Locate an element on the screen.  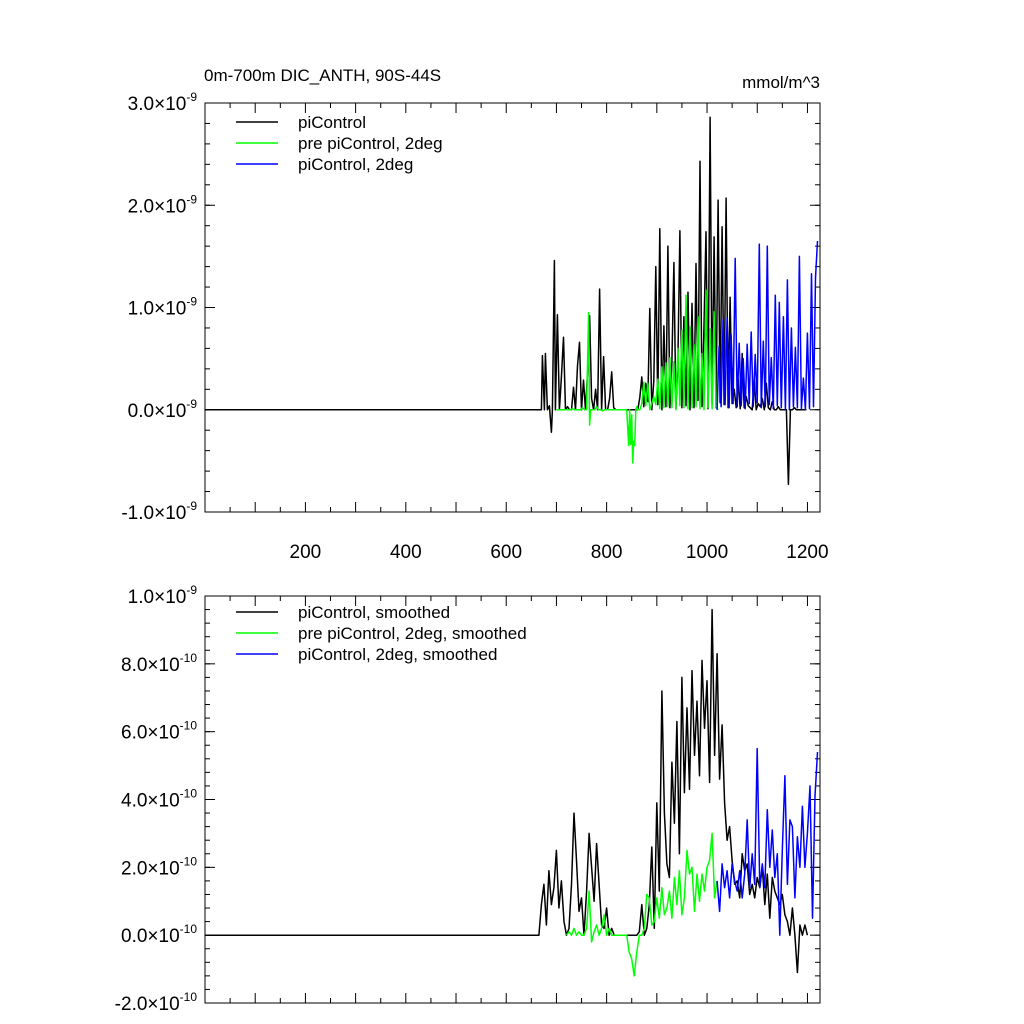
y-tick-label: -2.0×10⁻¹⁰ is located at coordinates (156, 1002).